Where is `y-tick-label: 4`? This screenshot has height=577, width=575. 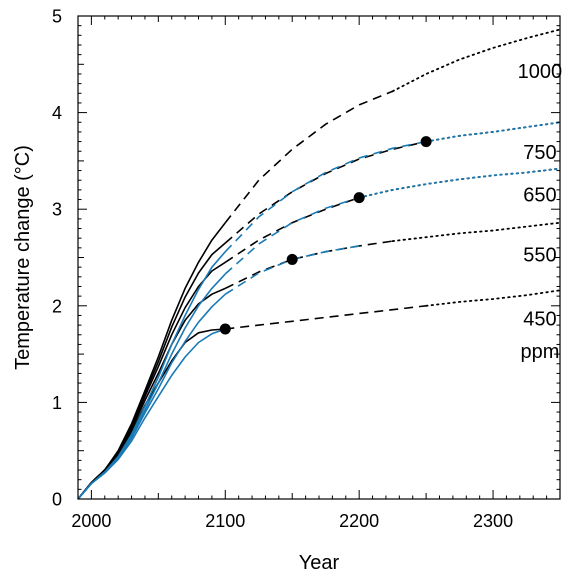
y-tick-label: 4 is located at coordinates (57, 113).